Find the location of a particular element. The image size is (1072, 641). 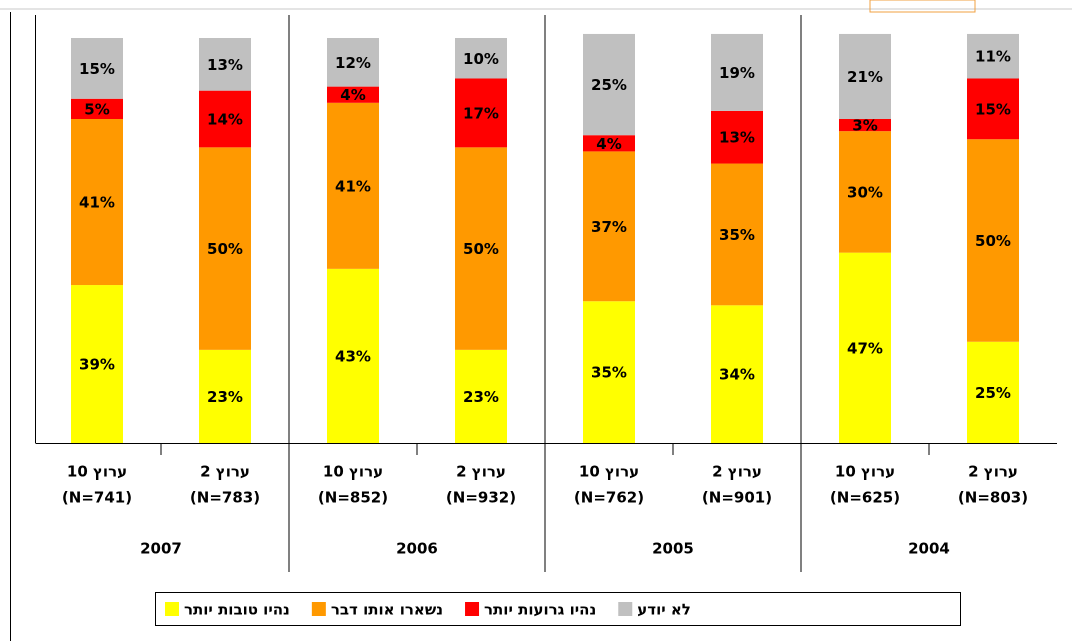

legend-box is located at coordinates (558, 609).